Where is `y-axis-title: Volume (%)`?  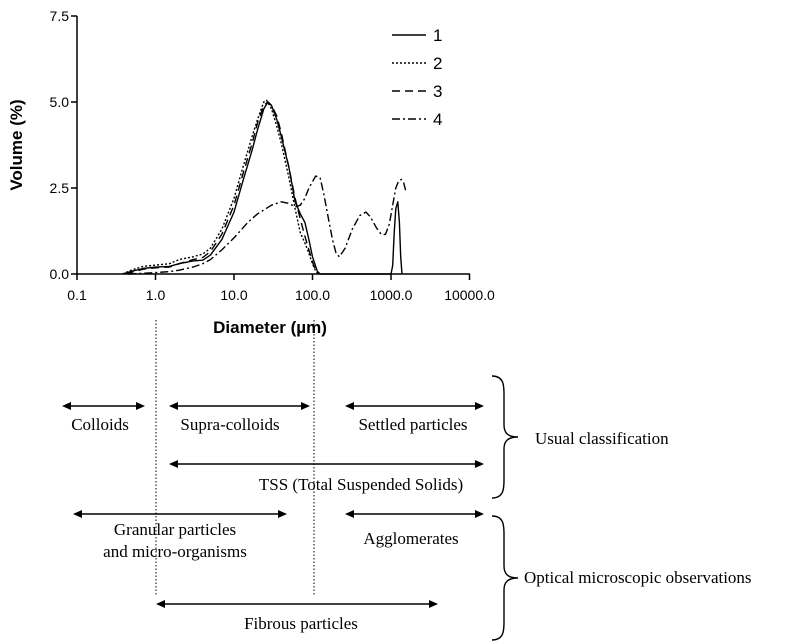
y-axis-title: Volume (%) is located at coordinates (16, 144).